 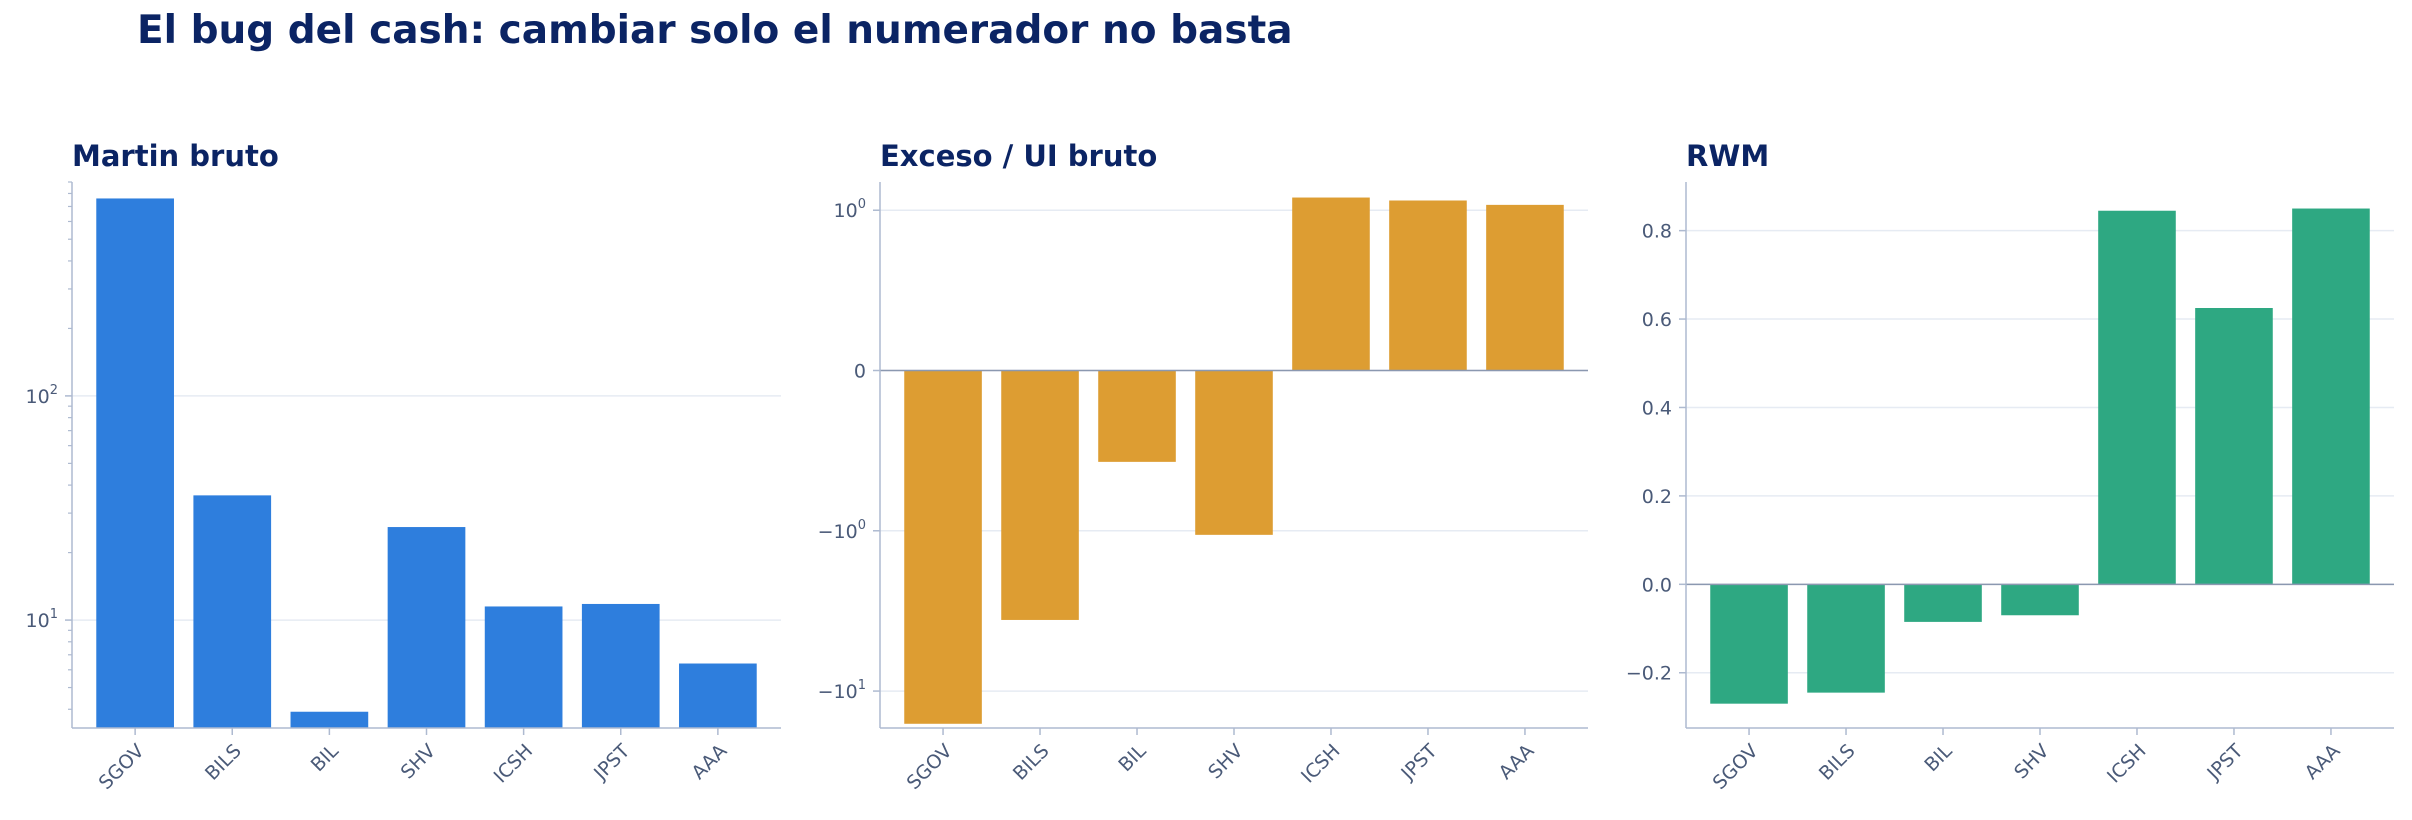 I want to click on panel-title: RWM, so click(x=1727, y=156).